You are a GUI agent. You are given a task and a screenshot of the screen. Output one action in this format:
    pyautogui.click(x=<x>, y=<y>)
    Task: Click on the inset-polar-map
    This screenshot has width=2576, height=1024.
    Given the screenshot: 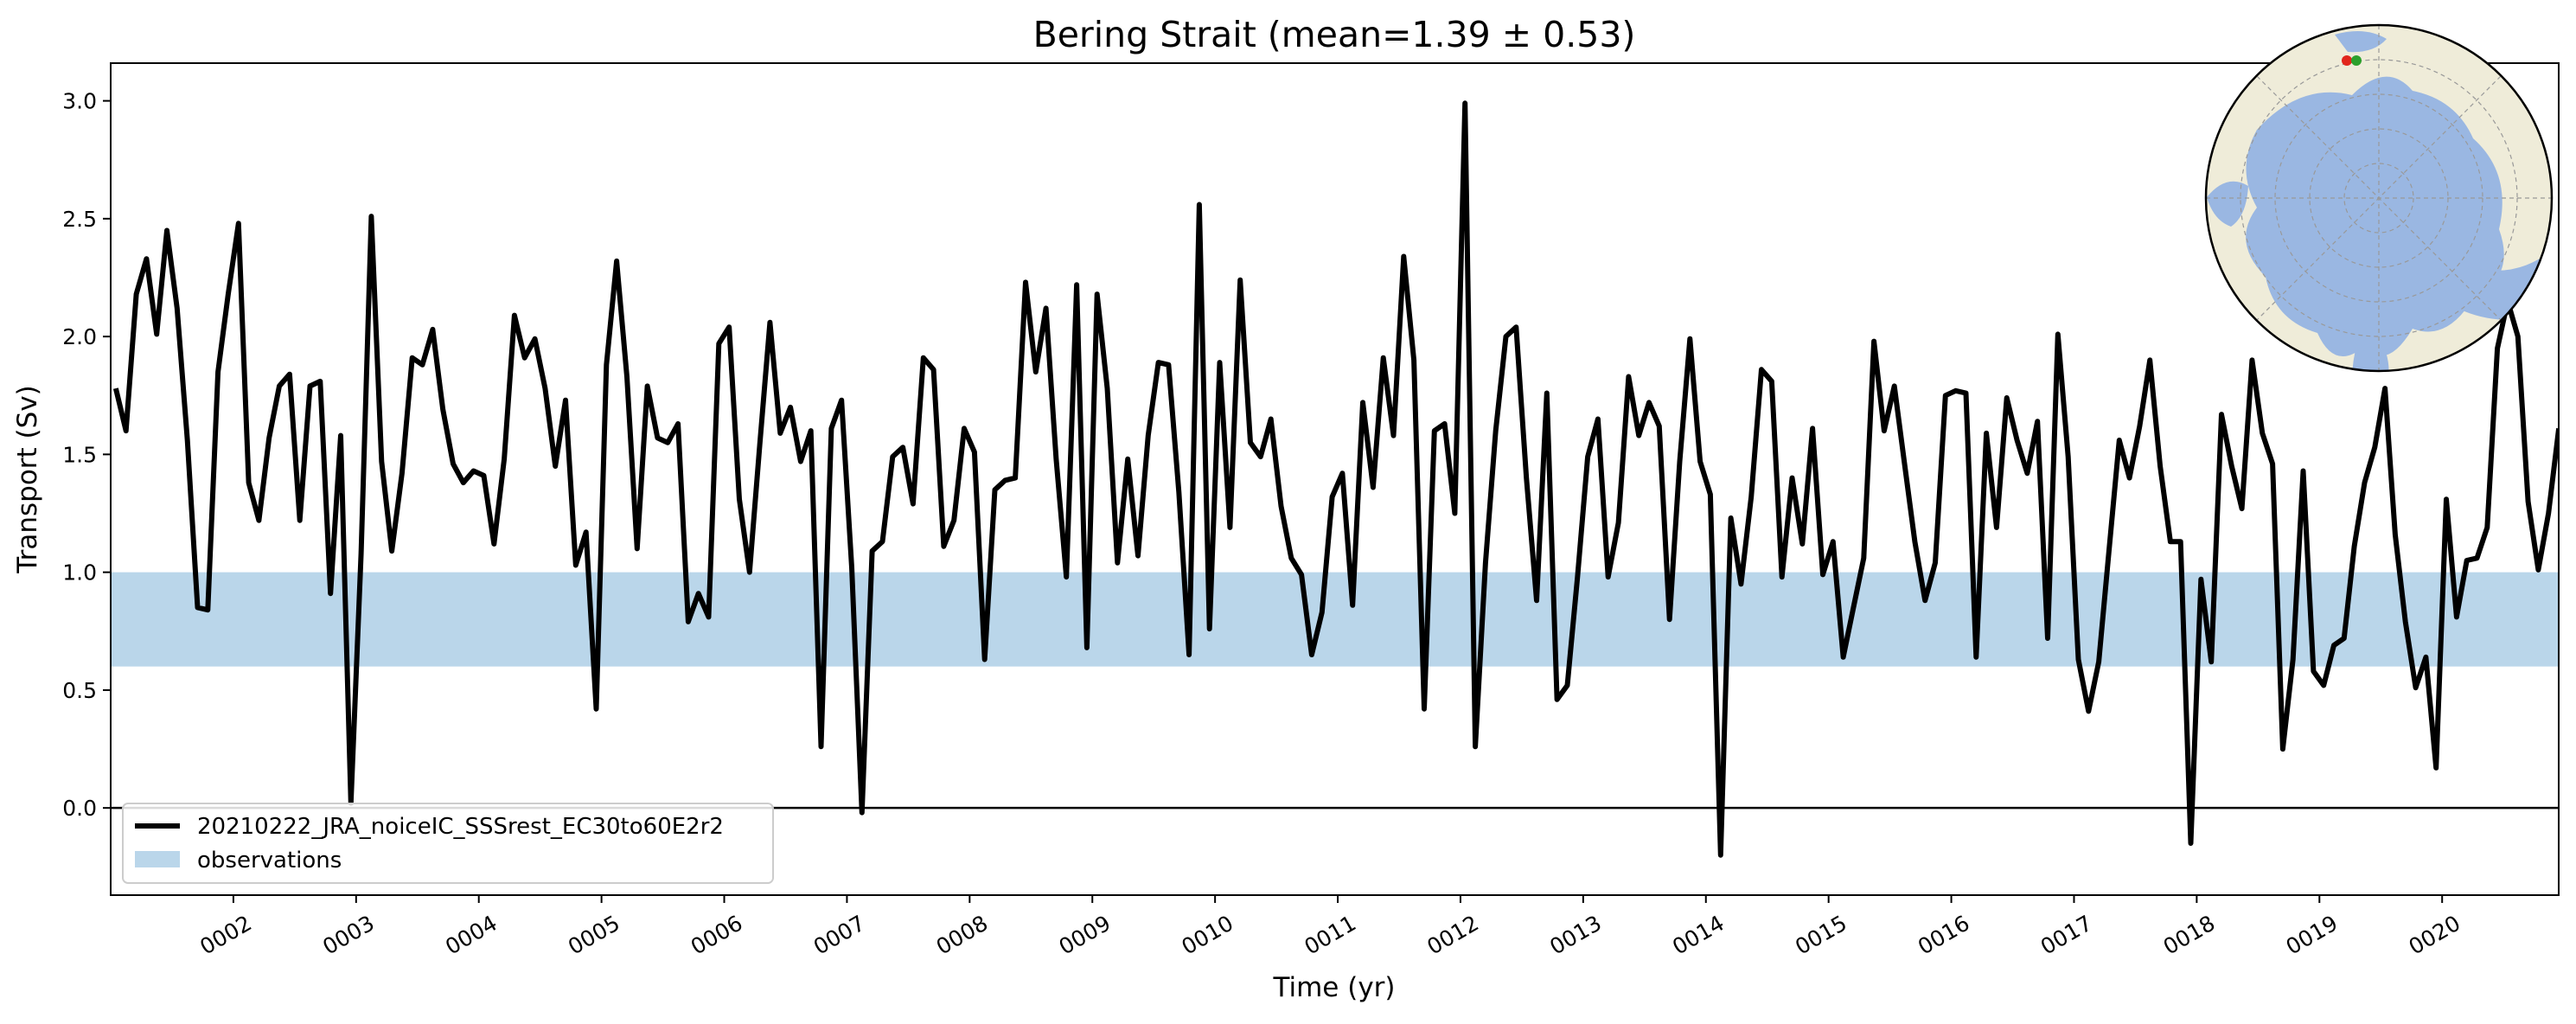 What is the action you would take?
    pyautogui.click(x=2379, y=198)
    